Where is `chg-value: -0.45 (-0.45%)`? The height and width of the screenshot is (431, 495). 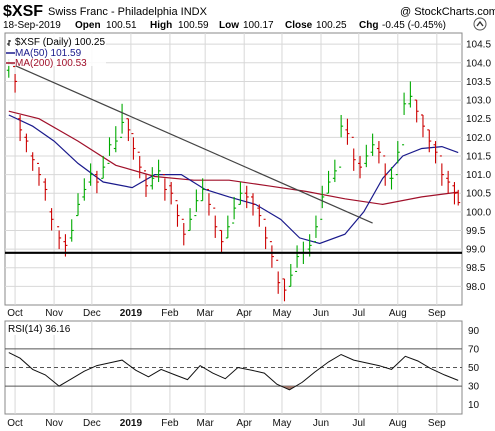 chg-value: -0.45 (-0.45%) is located at coordinates (414, 25).